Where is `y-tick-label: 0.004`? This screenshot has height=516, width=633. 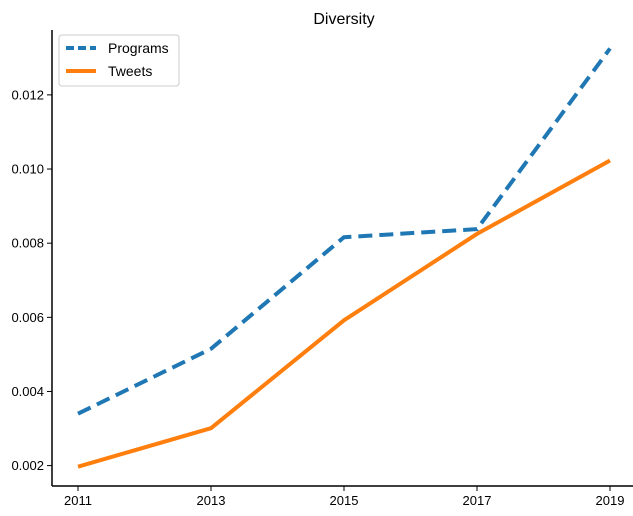 y-tick-label: 0.004 is located at coordinates (27, 391).